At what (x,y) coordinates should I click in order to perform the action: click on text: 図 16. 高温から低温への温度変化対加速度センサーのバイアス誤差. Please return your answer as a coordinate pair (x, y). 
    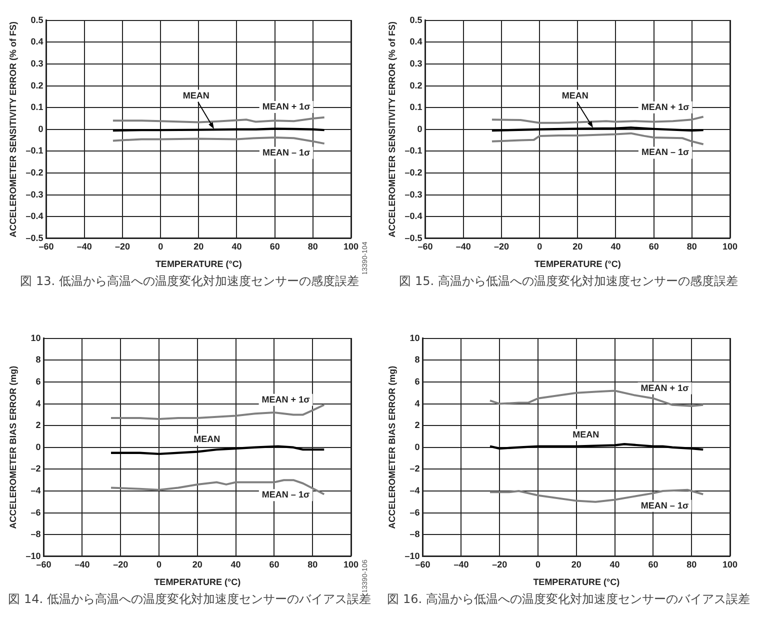
    Looking at the image, I should click on (568, 599).